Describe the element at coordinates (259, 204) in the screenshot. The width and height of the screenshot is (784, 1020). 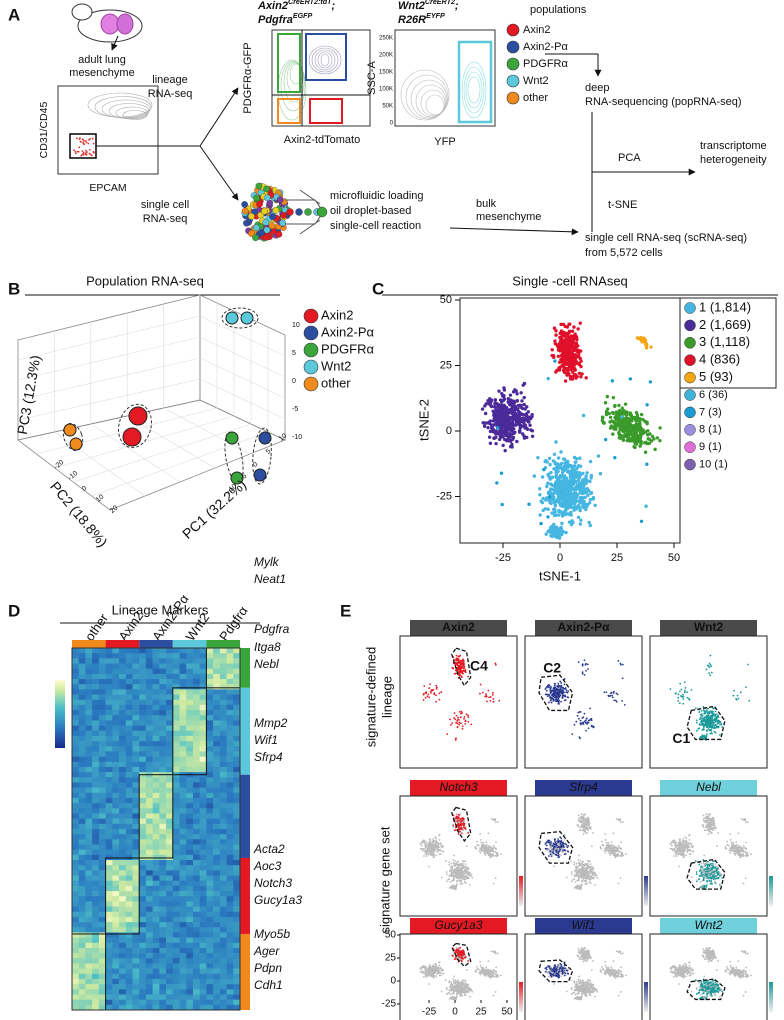
I see `bead` at that location.